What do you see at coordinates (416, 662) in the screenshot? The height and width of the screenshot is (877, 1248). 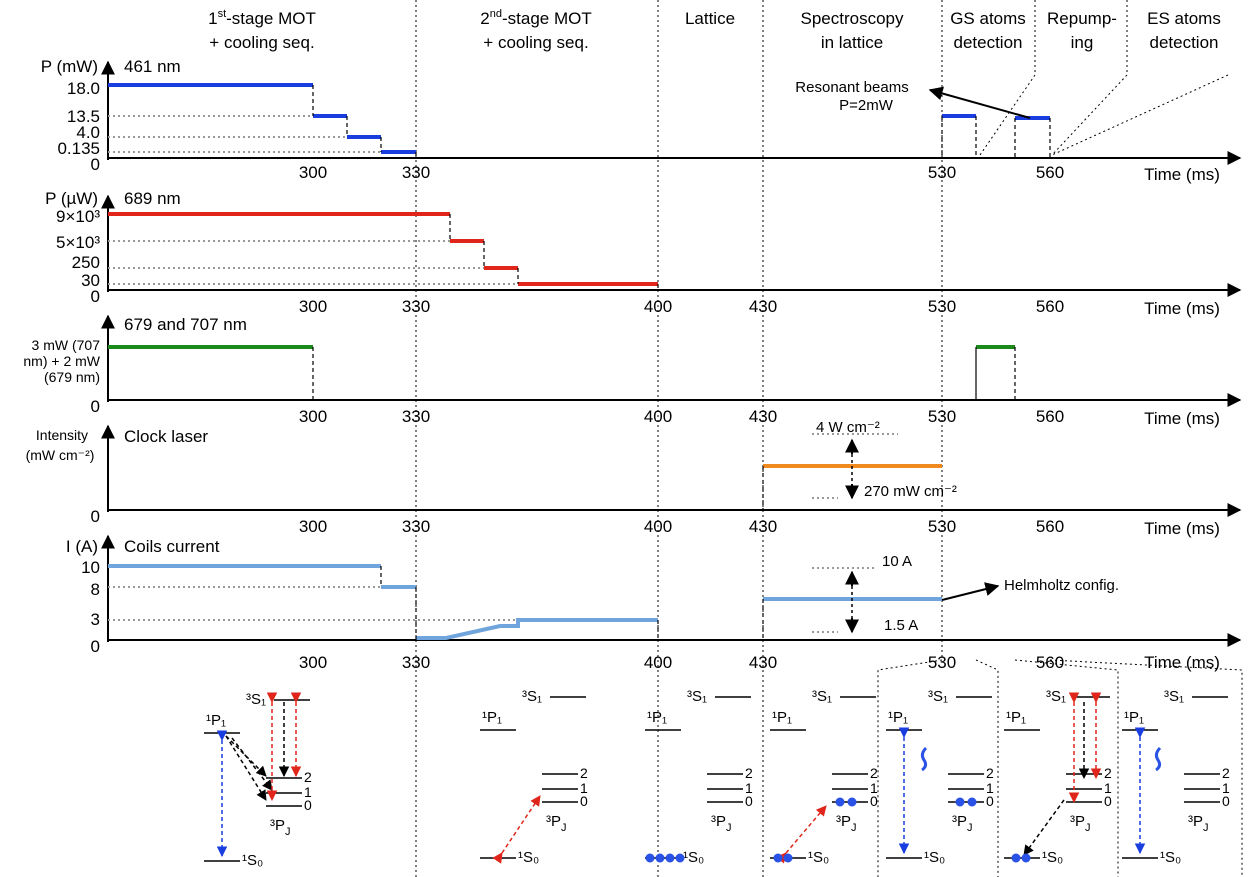 I see `tick-coils-330: 330` at bounding box center [416, 662].